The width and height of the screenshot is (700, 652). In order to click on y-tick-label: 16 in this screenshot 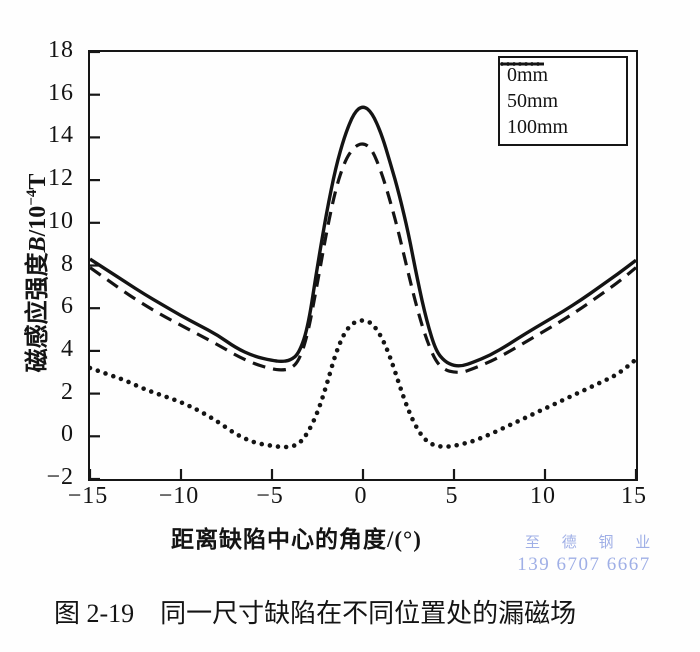, I will do `click(61, 92)`.